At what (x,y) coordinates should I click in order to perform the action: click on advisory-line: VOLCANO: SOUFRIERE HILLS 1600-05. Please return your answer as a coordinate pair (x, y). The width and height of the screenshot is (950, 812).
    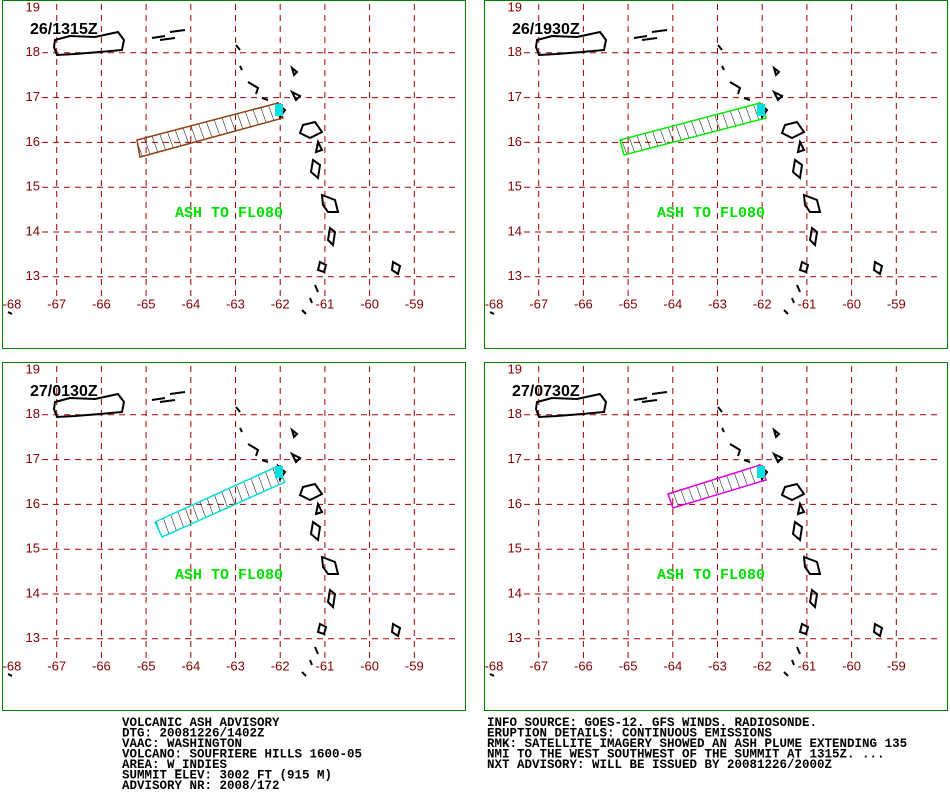
    Looking at the image, I should click on (242, 755).